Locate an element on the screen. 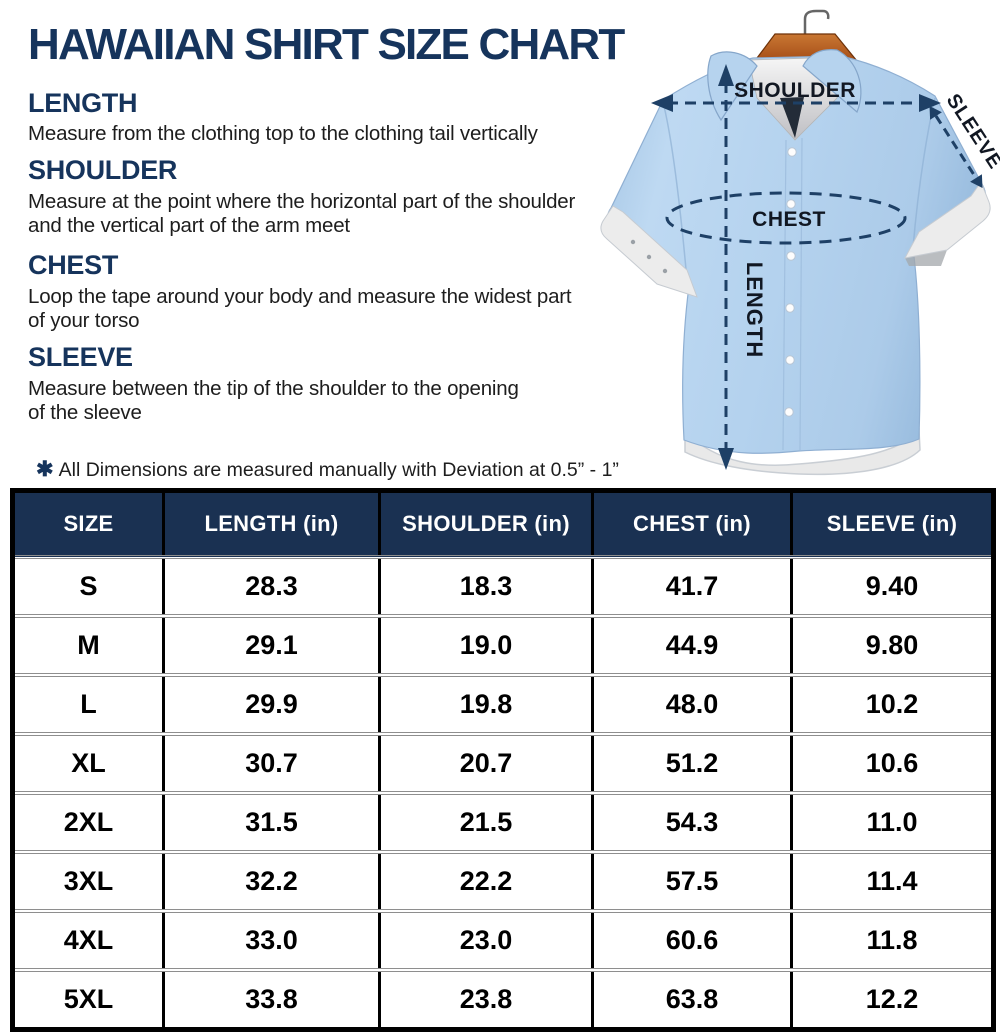 This screenshot has height=1032, width=1000. asterisk-icon: ✱ is located at coordinates (45, 469).